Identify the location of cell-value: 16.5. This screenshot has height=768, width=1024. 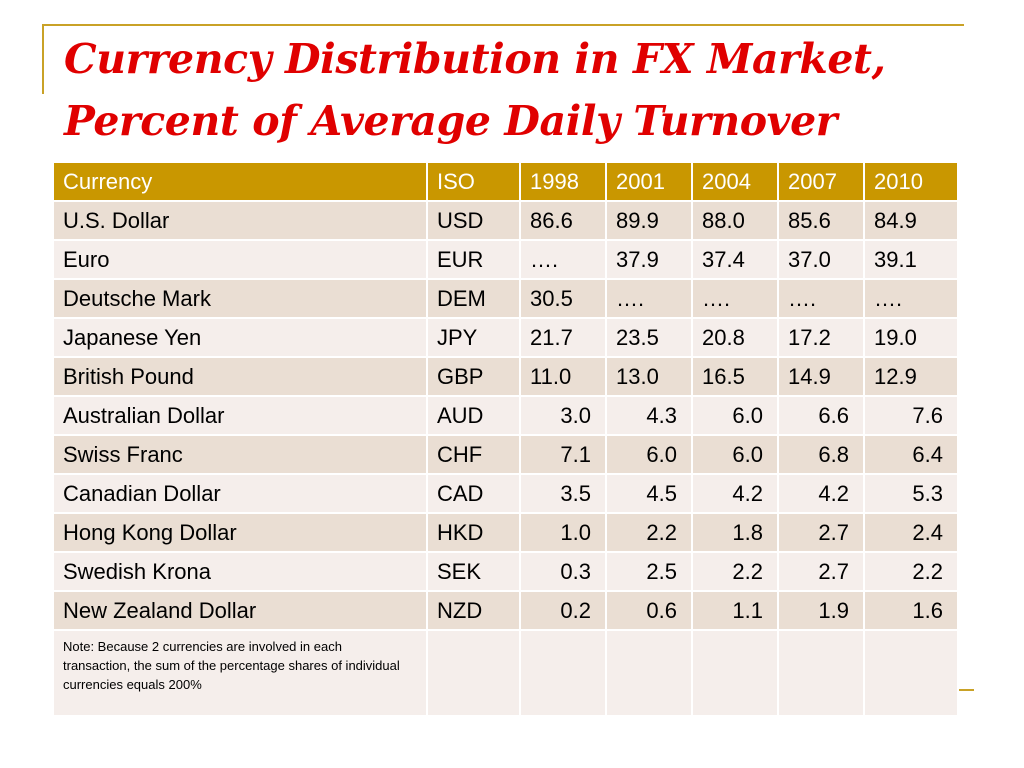
(735, 376).